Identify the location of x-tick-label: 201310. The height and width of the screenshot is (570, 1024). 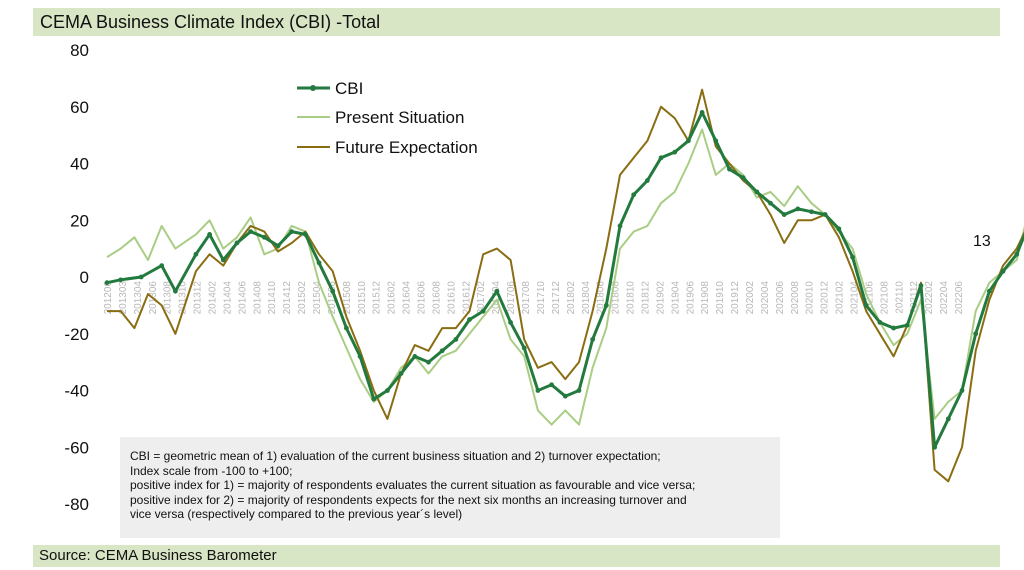
(183, 298).